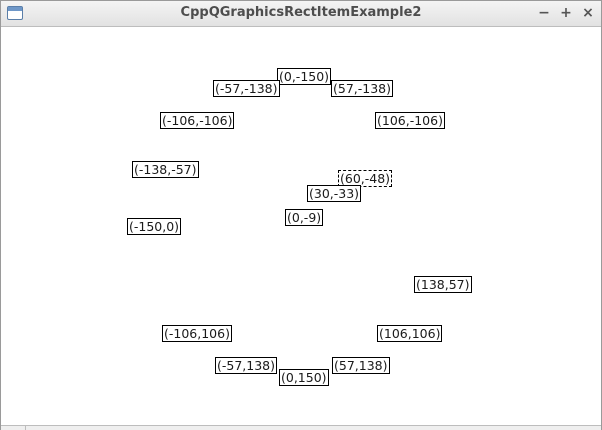  I want to click on title-bar: CppQGraphicsRectItemExample2 − + ×, so click(301, 14).